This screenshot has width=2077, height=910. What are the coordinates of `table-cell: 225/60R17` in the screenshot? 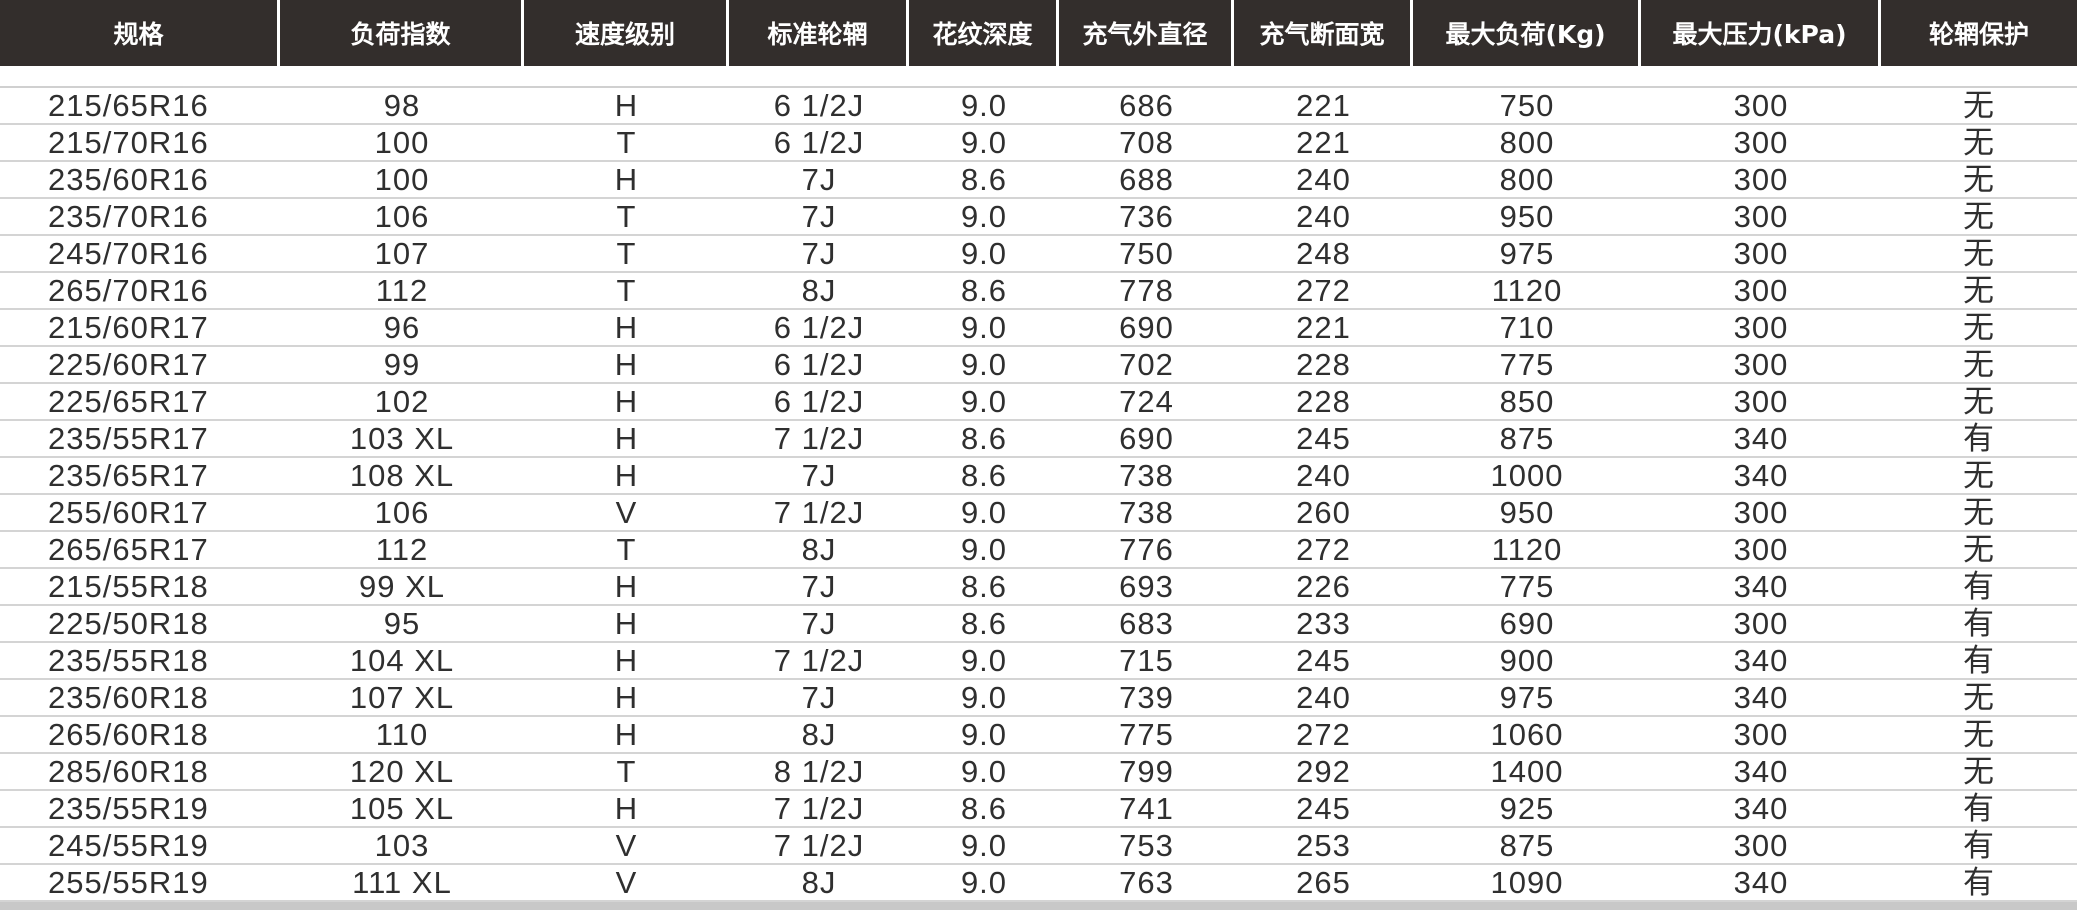 It's located at (128, 364).